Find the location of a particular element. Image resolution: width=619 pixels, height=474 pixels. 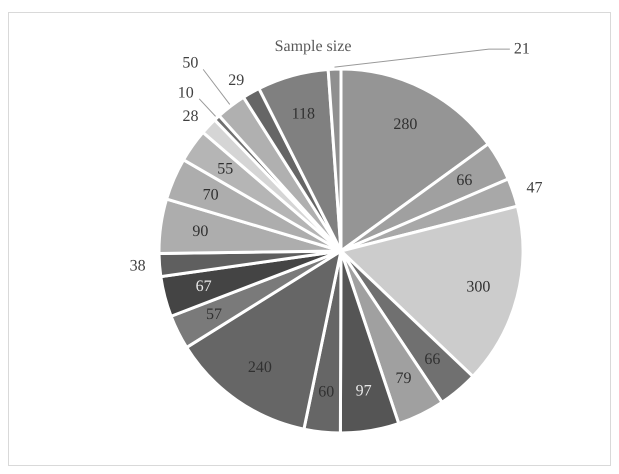

data-label: 280 is located at coordinates (405, 124).